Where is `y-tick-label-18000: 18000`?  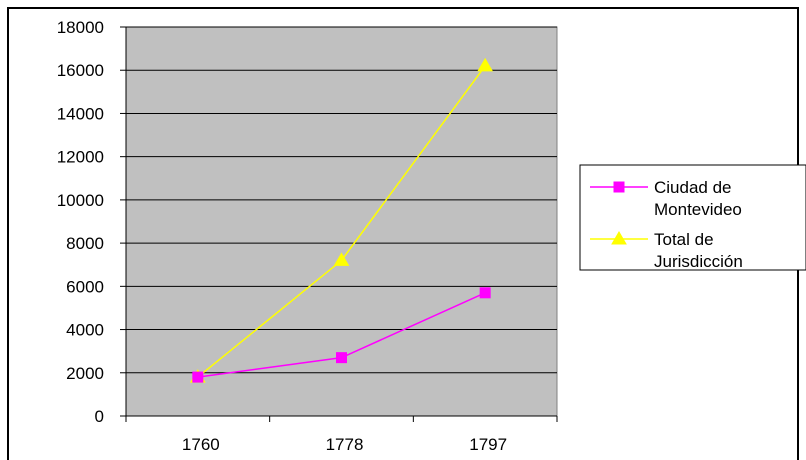
y-tick-label-18000: 18000 is located at coordinates (80, 27).